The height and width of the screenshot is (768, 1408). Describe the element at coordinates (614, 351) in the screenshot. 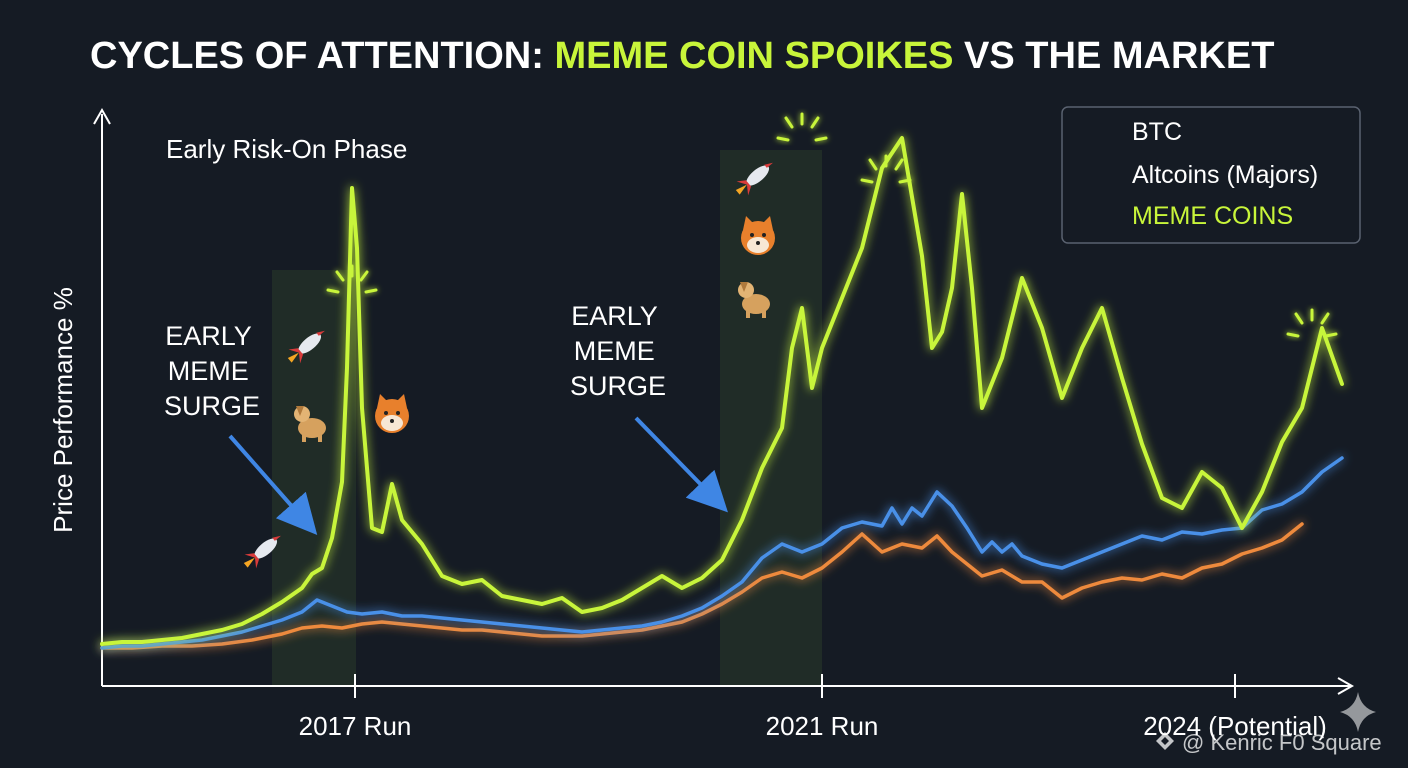

I see `surge-2021-line-2: MEME` at that location.